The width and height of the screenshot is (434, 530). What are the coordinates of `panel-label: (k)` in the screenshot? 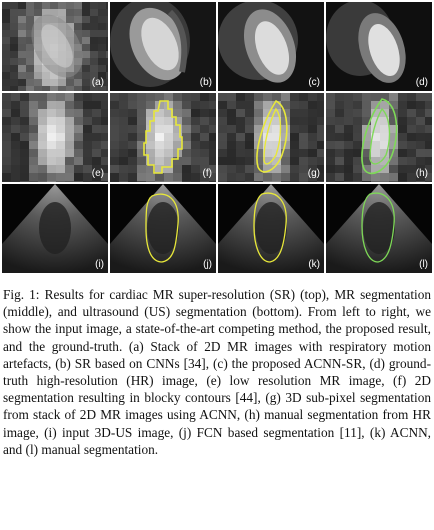 It's located at (314, 265).